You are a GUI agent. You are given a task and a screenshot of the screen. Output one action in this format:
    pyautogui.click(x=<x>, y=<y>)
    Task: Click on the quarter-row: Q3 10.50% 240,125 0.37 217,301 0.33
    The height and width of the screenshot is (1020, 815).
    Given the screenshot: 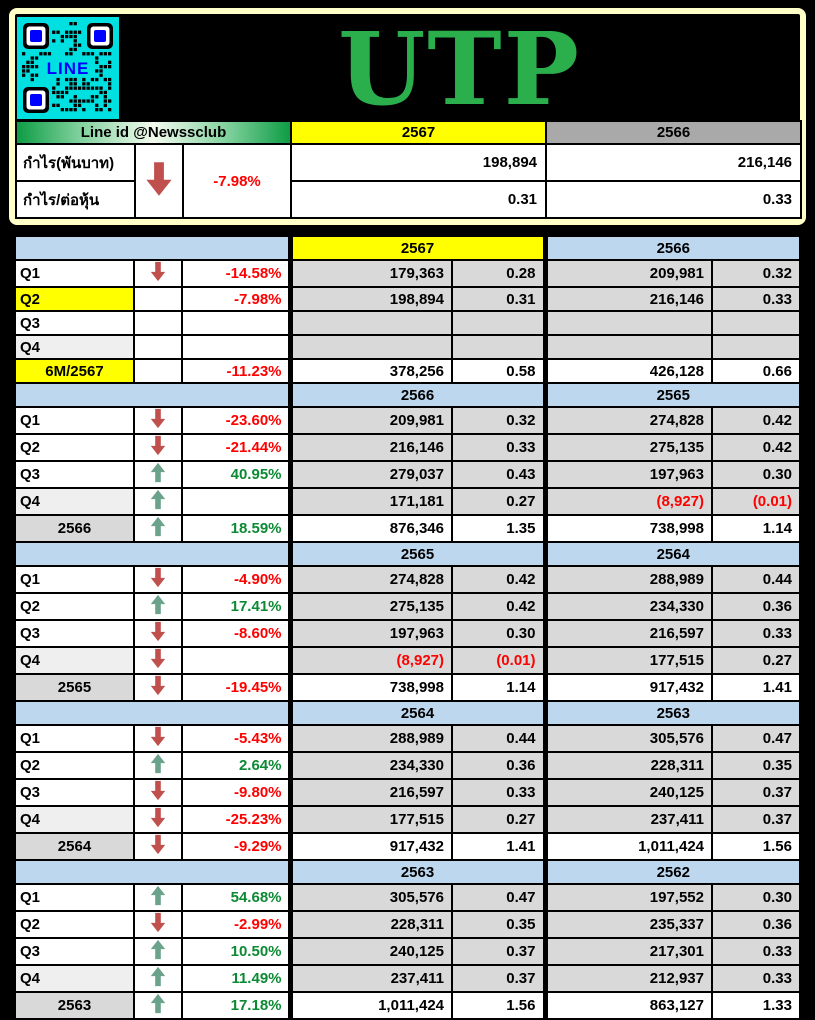 What is the action you would take?
    pyautogui.click(x=407, y=951)
    